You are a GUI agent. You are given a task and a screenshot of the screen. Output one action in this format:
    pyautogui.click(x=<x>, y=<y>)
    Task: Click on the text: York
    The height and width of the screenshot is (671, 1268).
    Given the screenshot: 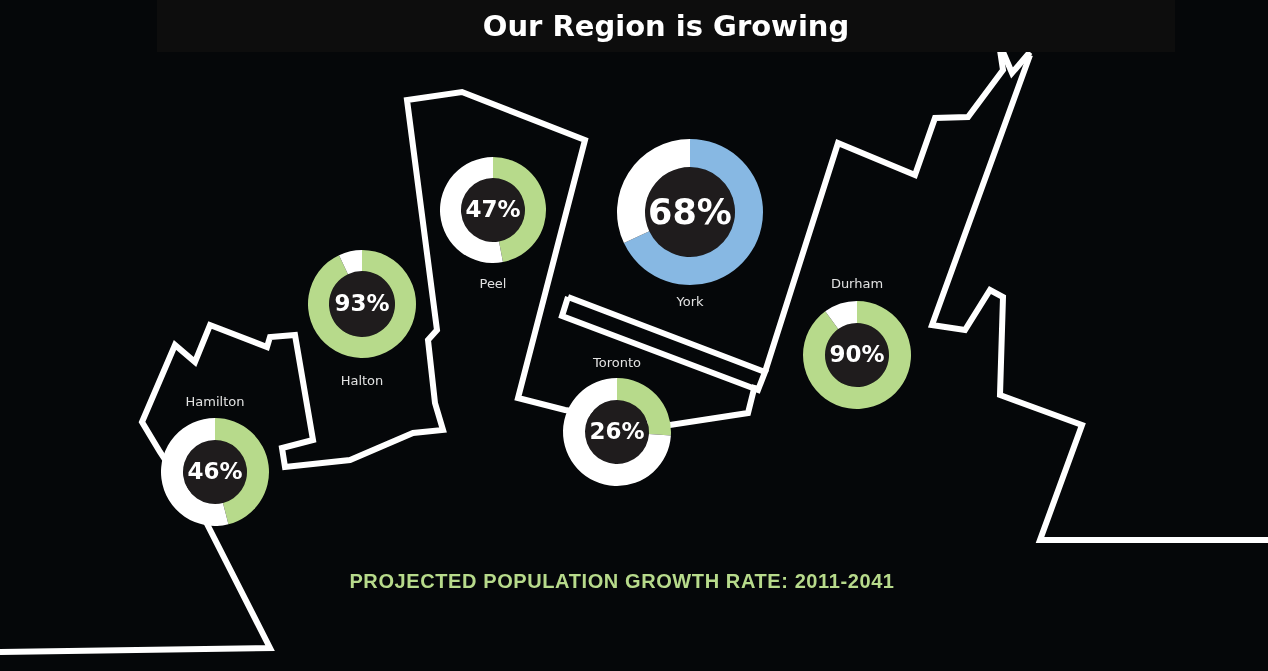 What is the action you would take?
    pyautogui.click(x=690, y=301)
    